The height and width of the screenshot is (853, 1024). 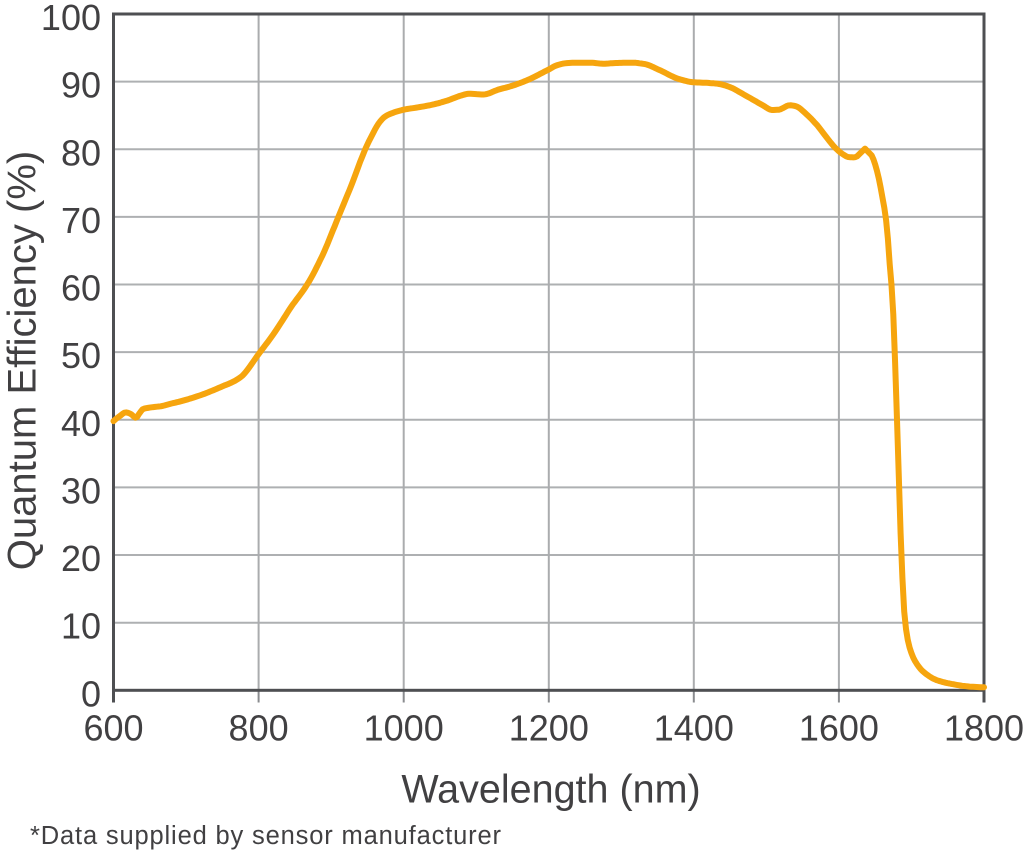 What do you see at coordinates (81, 152) in the screenshot?
I see `svg-text: 80` at bounding box center [81, 152].